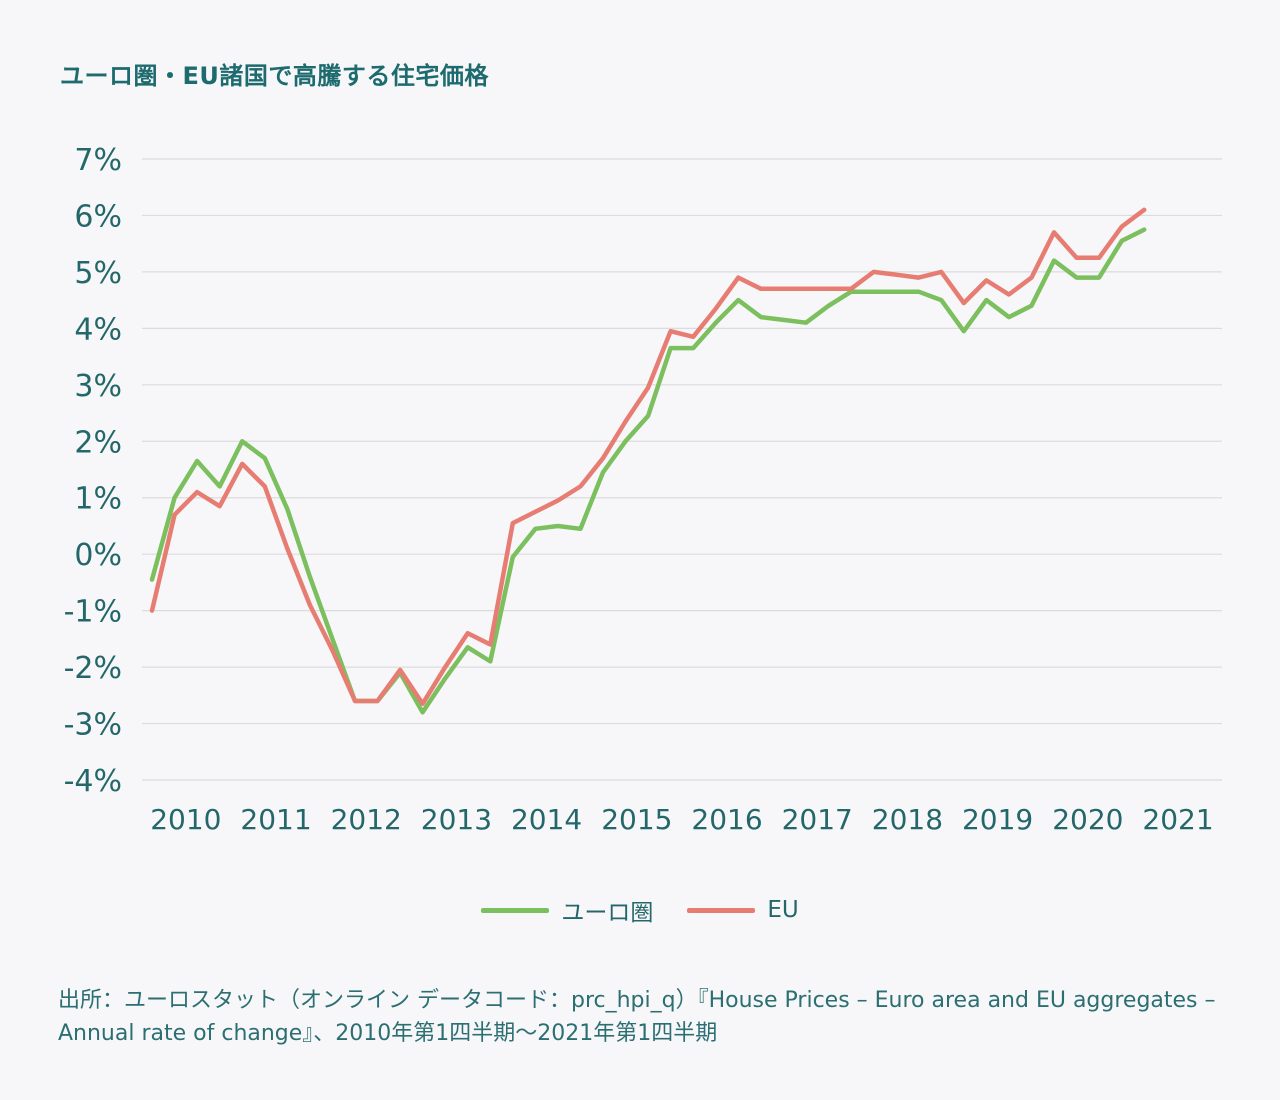  What do you see at coordinates (93, 668) in the screenshot?
I see `y-tick-label: -2%` at bounding box center [93, 668].